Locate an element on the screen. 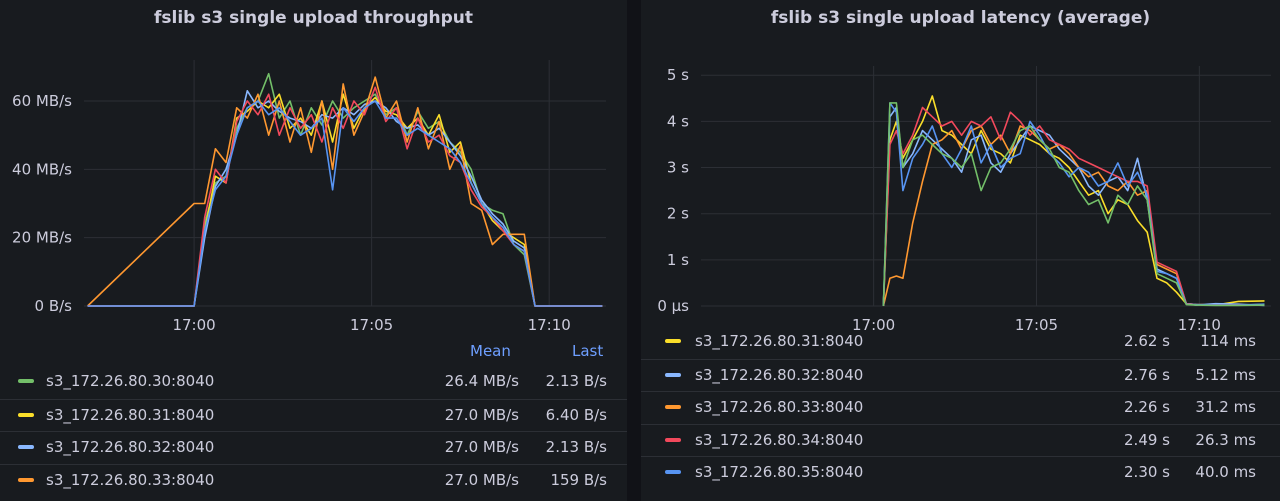 The image size is (1280, 501). legend-row: s3_172.26.80.34:8040 2.49 s 26.3 ms is located at coordinates (960, 439).